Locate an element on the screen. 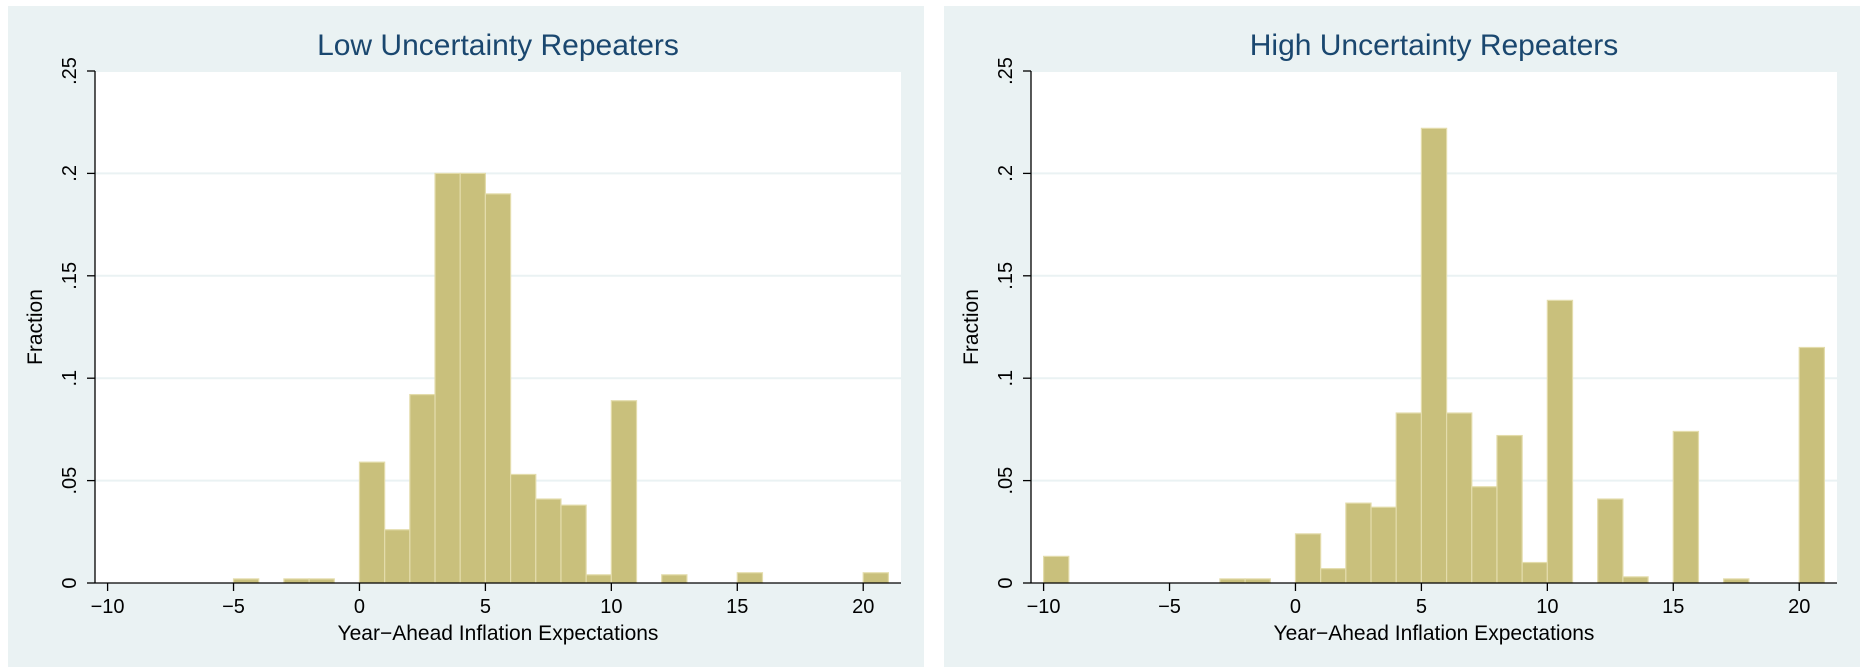  chart-title: Low Uncertainty Repeaters is located at coordinates (498, 45).